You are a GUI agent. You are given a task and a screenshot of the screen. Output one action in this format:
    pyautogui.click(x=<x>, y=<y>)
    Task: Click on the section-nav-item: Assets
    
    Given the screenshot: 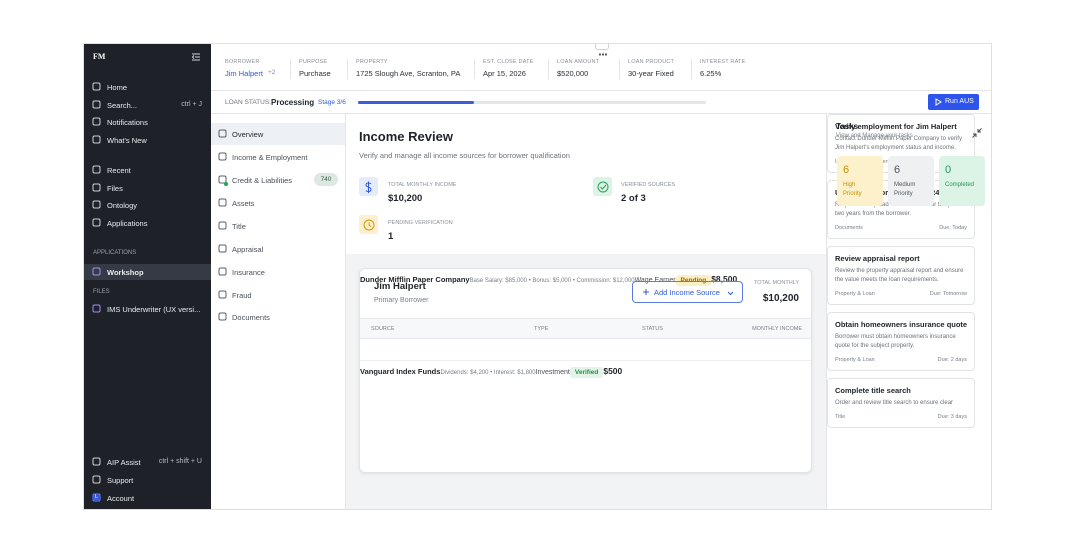 What is the action you would take?
    pyautogui.click(x=278, y=203)
    